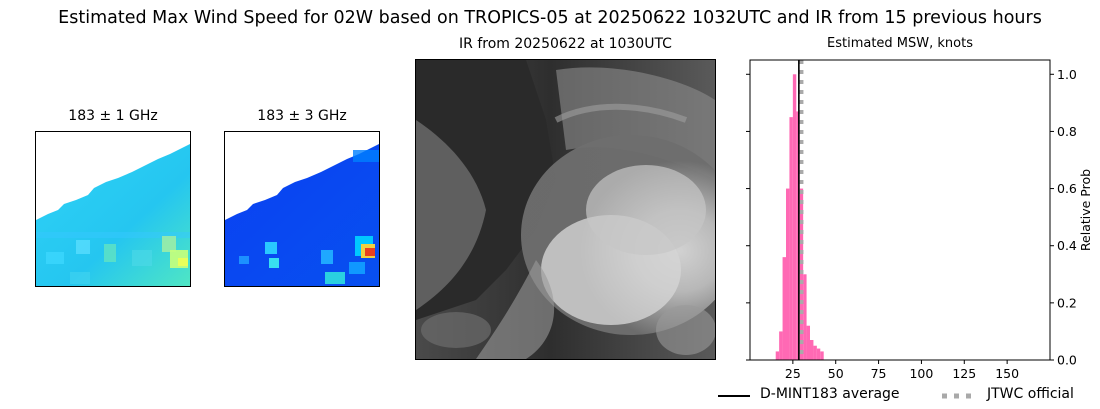  What do you see at coordinates (1007, 373) in the screenshot?
I see `x-tick-label-5: 150` at bounding box center [1007, 373].